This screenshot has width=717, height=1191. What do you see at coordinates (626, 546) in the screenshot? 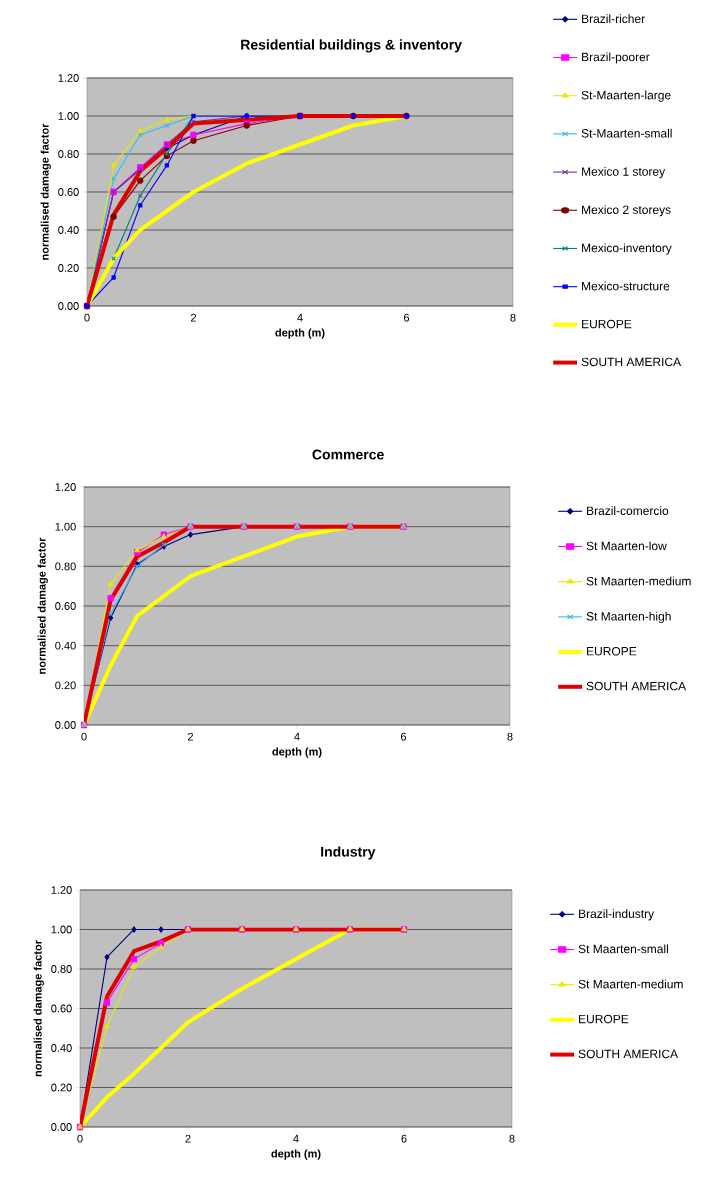
I see `legend-label: St Maarten-low` at bounding box center [626, 546].